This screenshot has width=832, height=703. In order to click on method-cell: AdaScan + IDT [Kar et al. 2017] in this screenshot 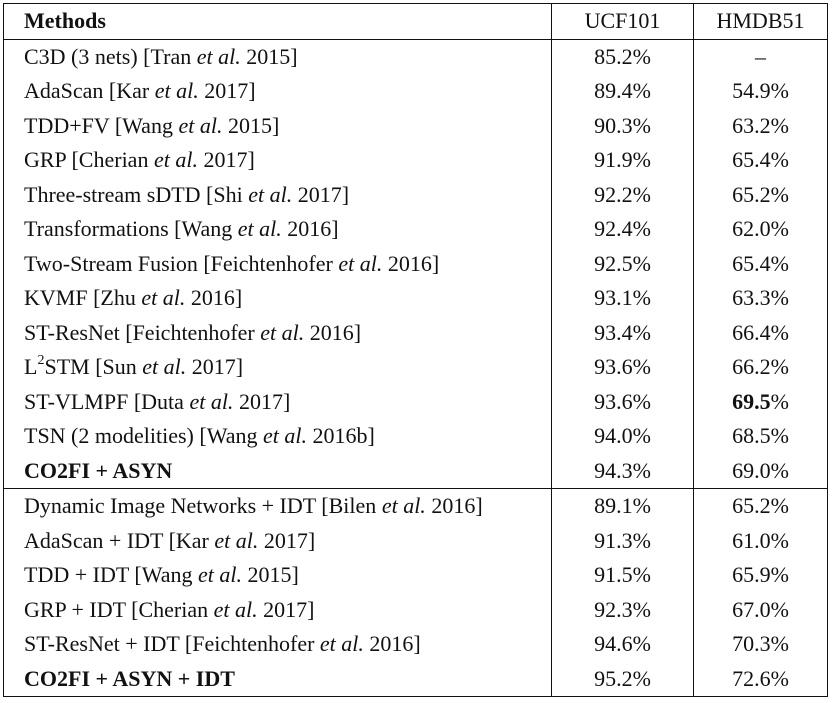, I will do `click(170, 540)`.